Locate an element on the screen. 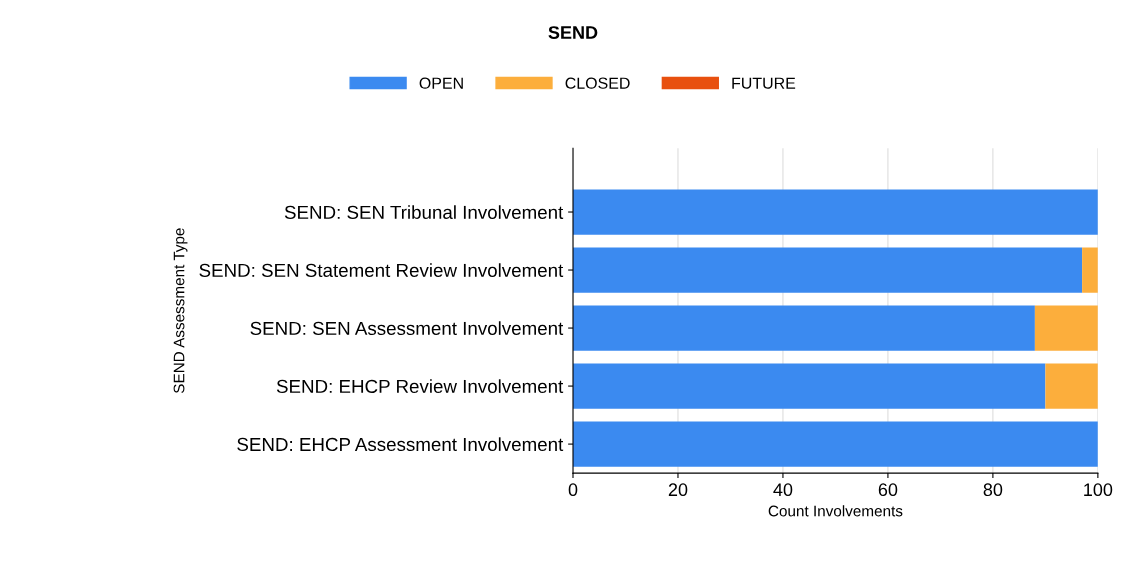  x-tick-label: 20 is located at coordinates (678, 490).